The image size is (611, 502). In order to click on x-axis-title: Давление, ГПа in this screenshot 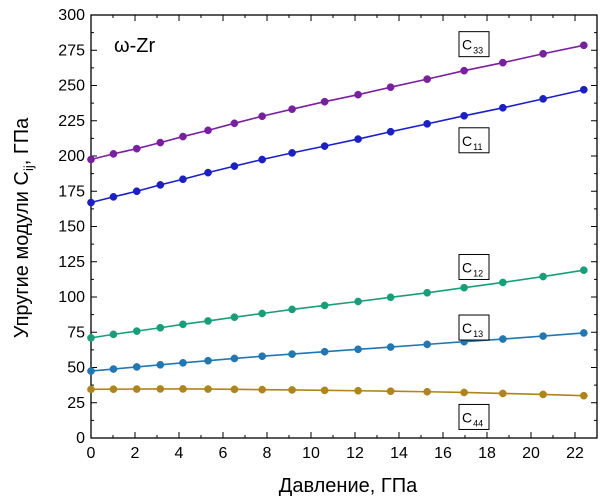, I will do `click(348, 486)`.